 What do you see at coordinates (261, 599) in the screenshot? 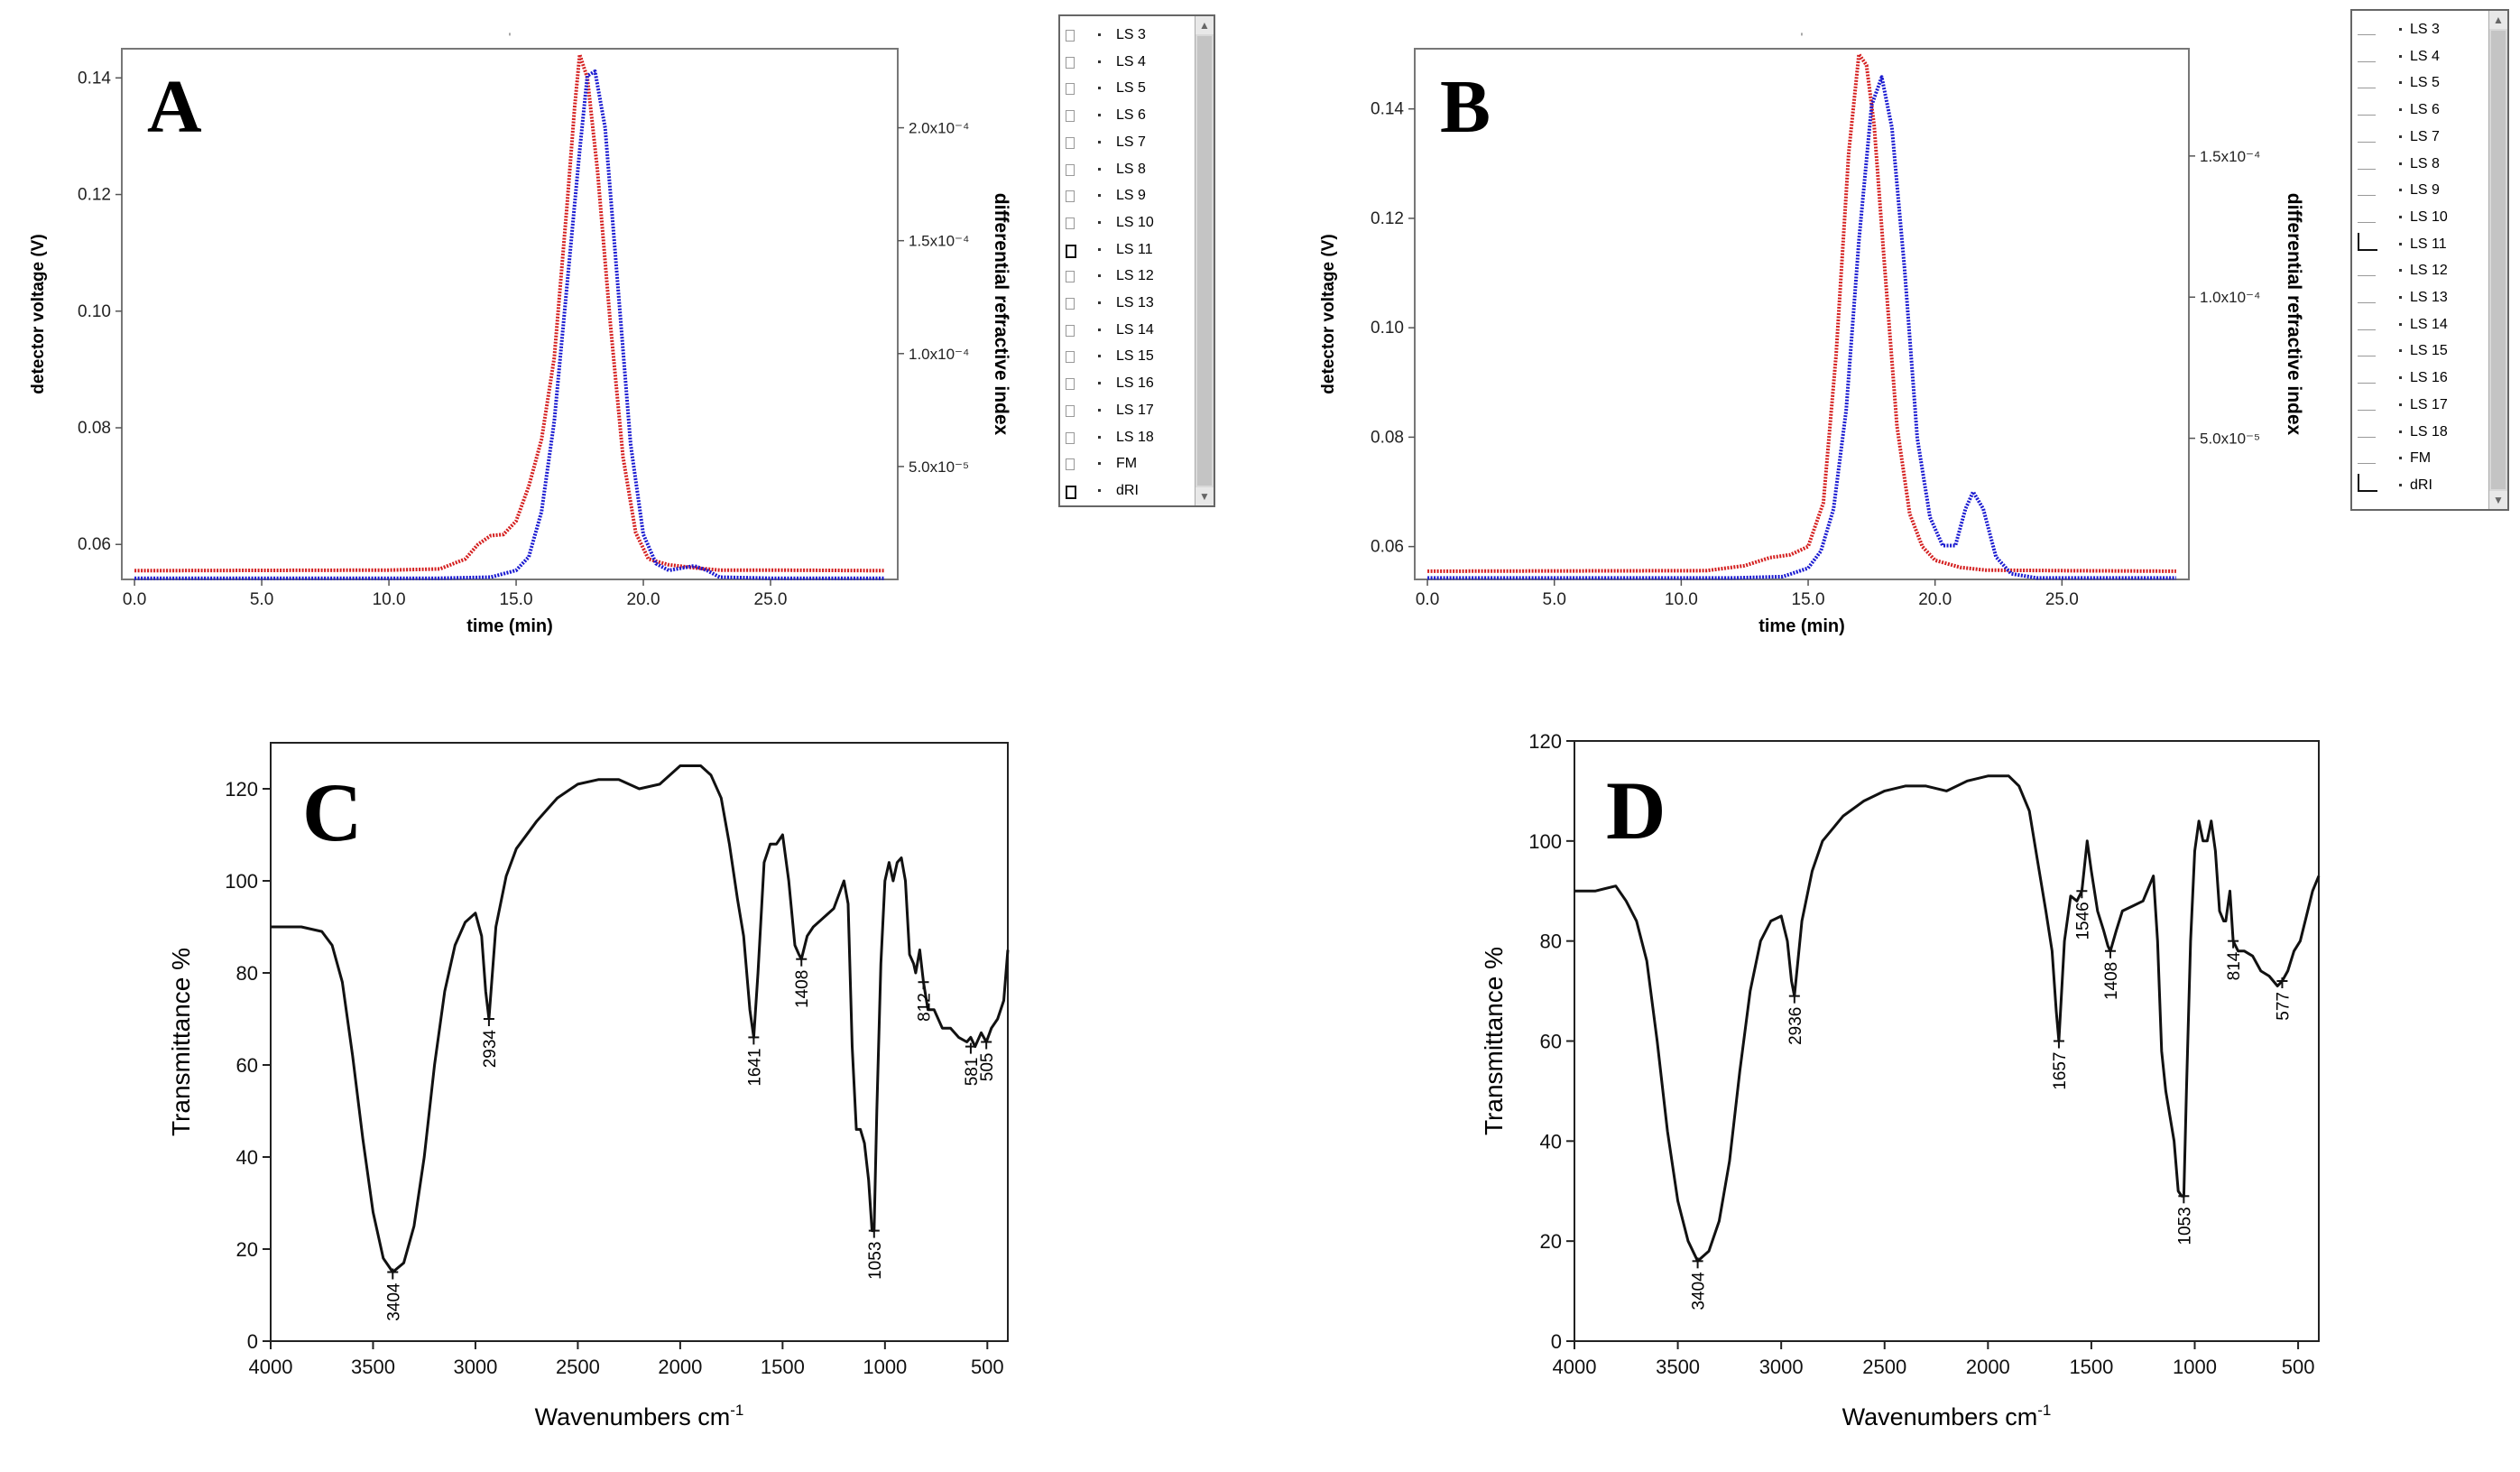
I see `panel-a-x-tick-label: 5.0` at bounding box center [261, 599].